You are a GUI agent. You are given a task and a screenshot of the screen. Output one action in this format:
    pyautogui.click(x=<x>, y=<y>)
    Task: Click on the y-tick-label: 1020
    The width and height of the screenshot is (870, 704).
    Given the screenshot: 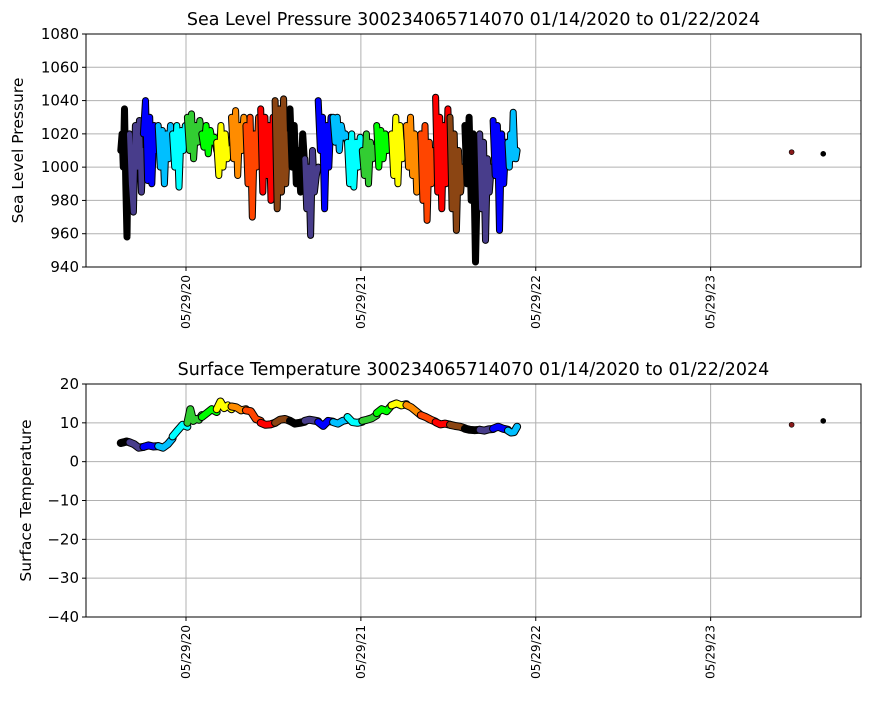 What is the action you would take?
    pyautogui.click(x=60, y=134)
    